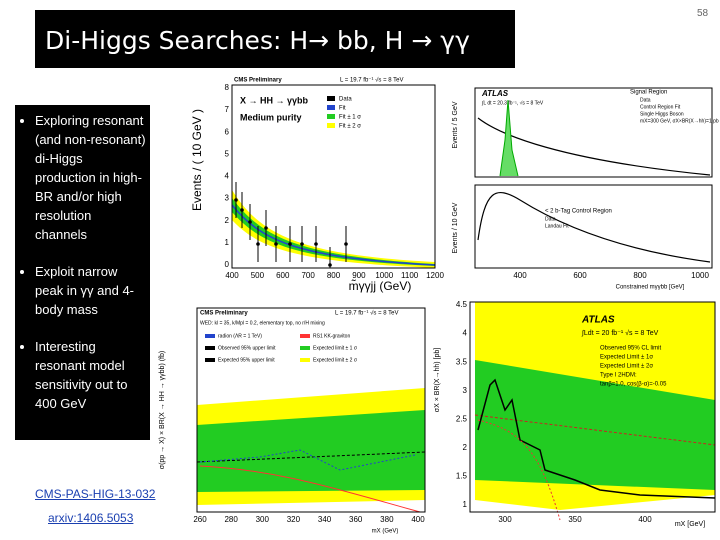 The image size is (720, 540). Describe the element at coordinates (465, 504) in the screenshot. I see `plot-text: 1` at that location.